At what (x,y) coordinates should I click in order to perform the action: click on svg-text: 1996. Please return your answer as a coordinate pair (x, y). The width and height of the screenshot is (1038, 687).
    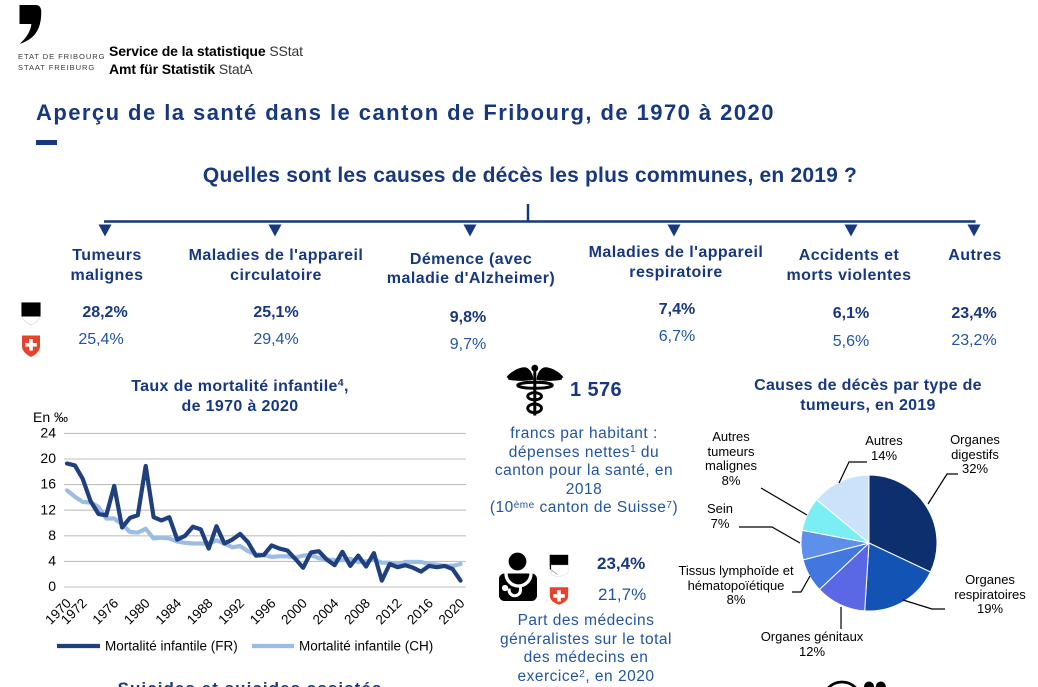
    Looking at the image, I should click on (263, 612).